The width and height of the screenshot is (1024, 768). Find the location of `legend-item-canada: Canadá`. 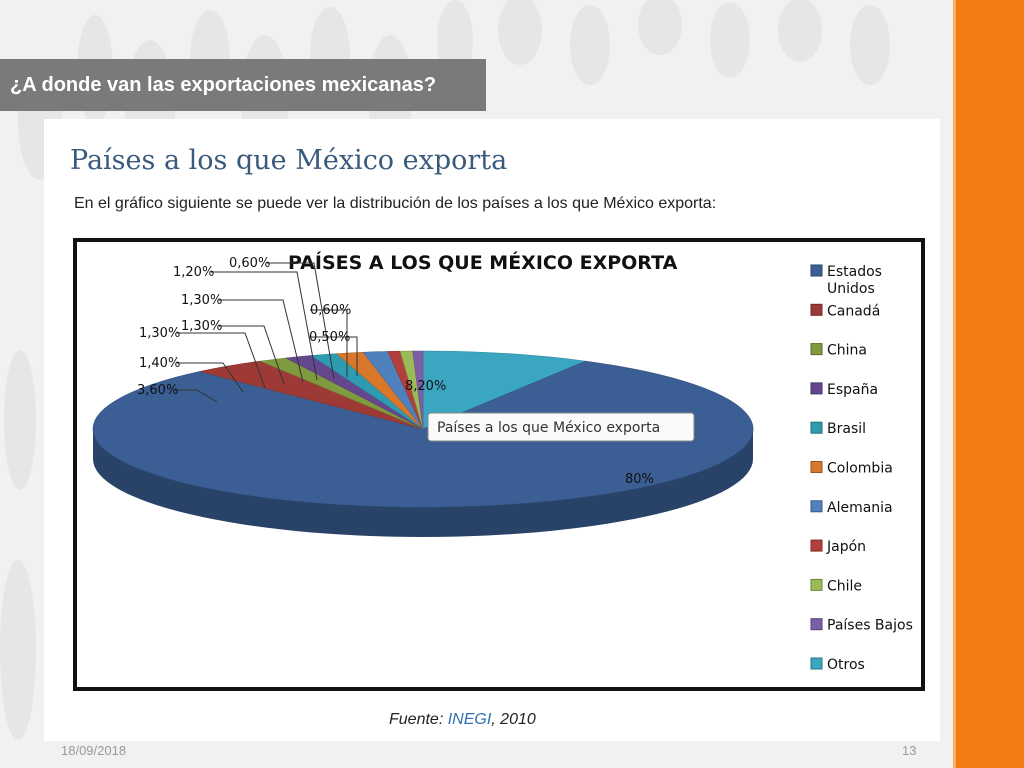

legend-item-canada: Canadá is located at coordinates (845, 311).